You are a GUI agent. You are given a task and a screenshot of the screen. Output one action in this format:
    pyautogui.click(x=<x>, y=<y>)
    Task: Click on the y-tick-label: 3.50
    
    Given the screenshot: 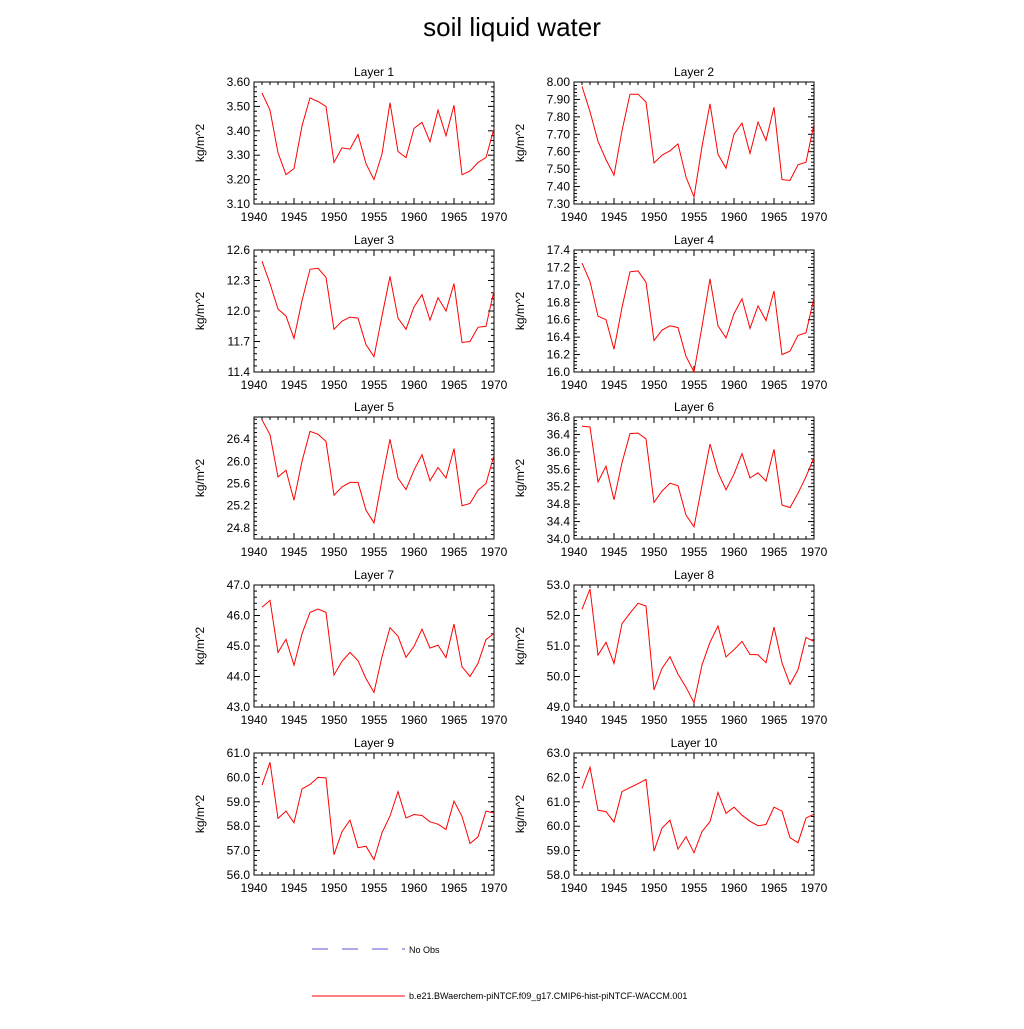 What is the action you would take?
    pyautogui.click(x=239, y=106)
    